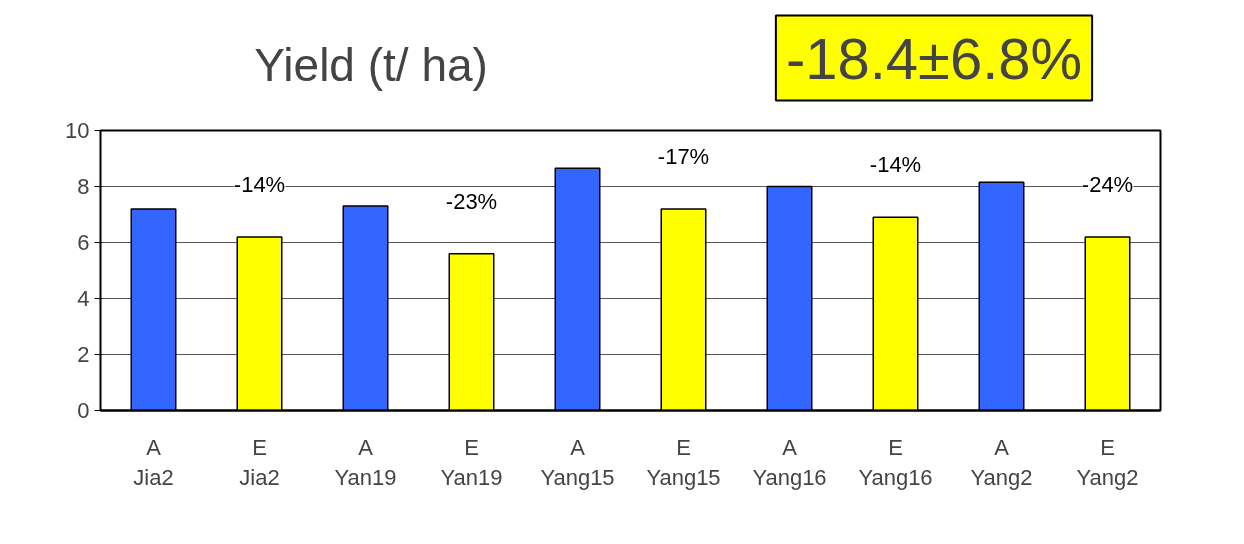  I want to click on x-tick-label: A Yan19, so click(365, 462).